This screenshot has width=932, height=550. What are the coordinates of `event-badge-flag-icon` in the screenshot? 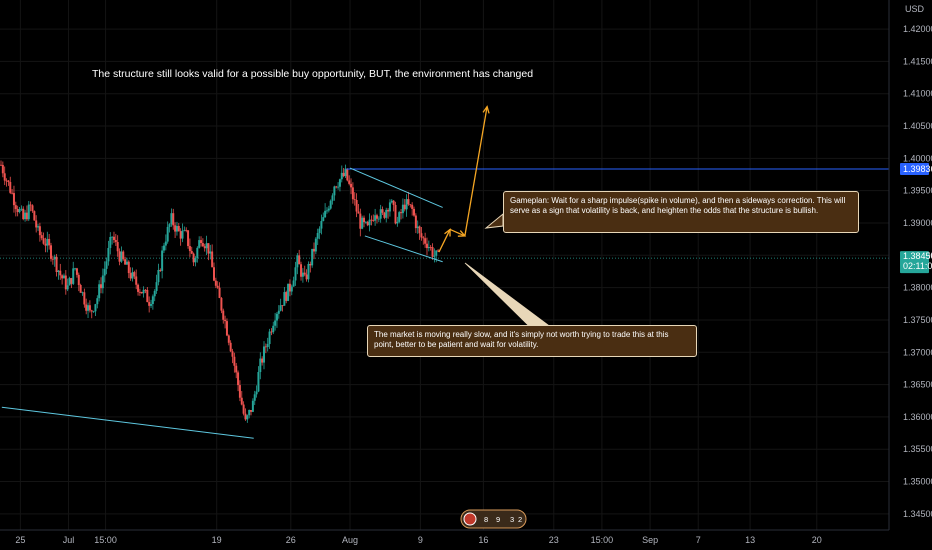 It's located at (470, 519).